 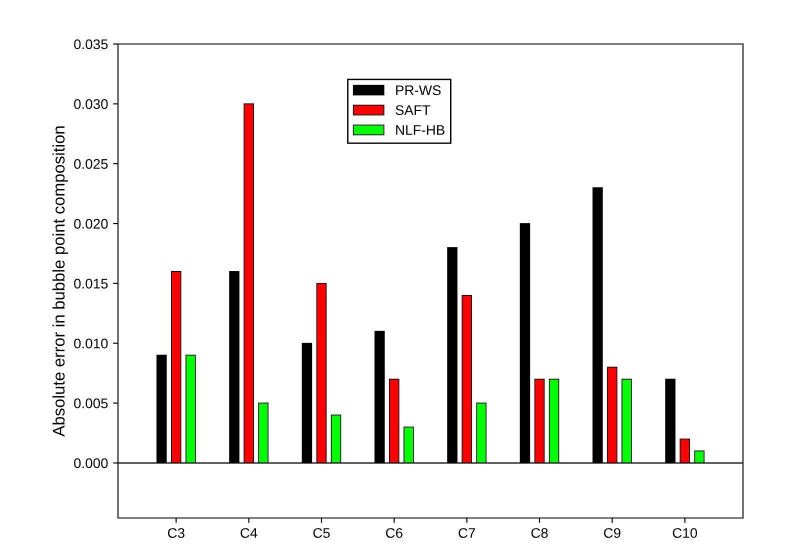 I want to click on x-tick-label: C5, so click(x=321, y=533).